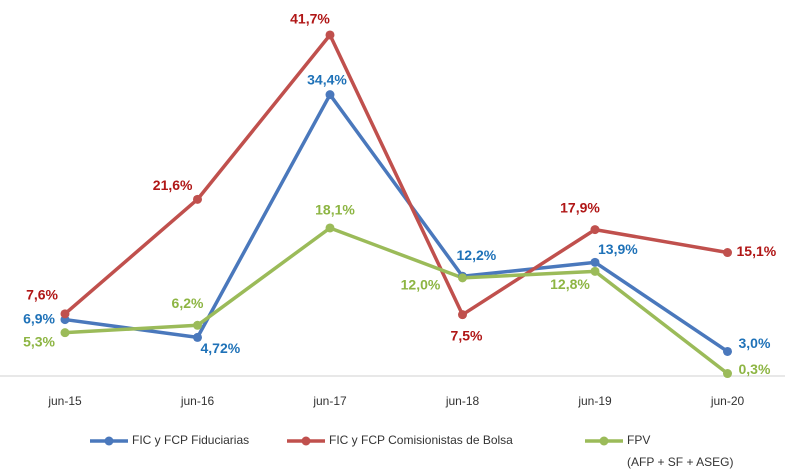 This screenshot has height=472, width=785. Describe the element at coordinates (421, 285) in the screenshot. I see `data-label: 12,0%` at that location.